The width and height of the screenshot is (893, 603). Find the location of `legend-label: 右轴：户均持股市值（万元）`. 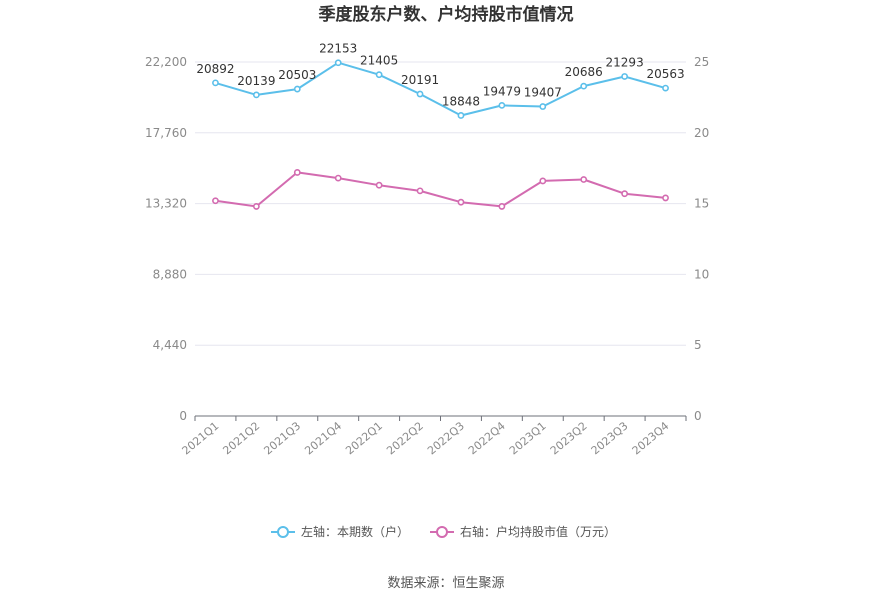

legend-label: 右轴：户均持股市值（万元） is located at coordinates (538, 531).